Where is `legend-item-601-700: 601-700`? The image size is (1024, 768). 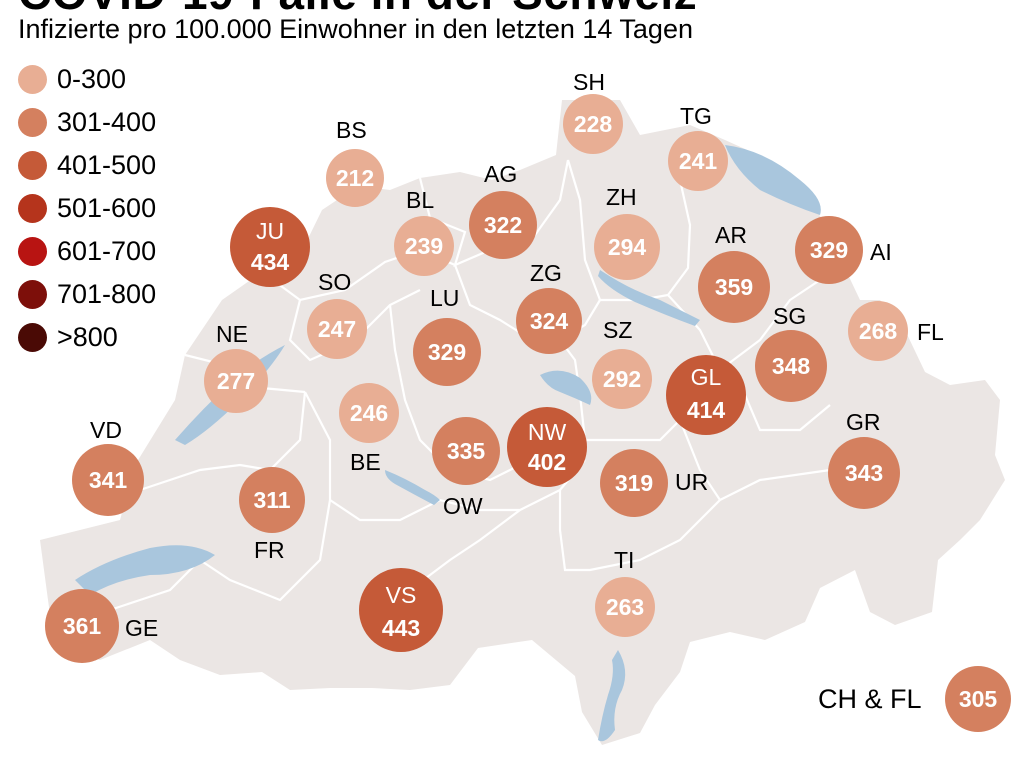 legend-item-601-700: 601-700 is located at coordinates (87, 251).